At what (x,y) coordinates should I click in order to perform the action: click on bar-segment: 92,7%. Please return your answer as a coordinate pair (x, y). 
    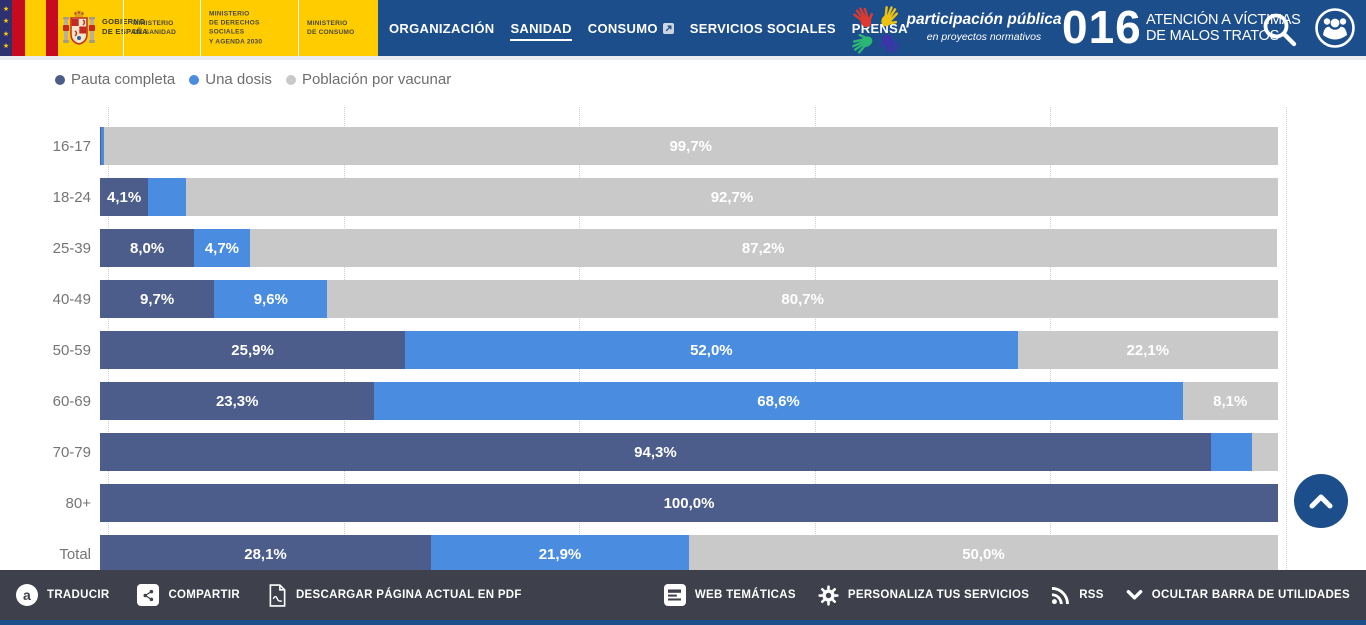
    Looking at the image, I should click on (731, 197).